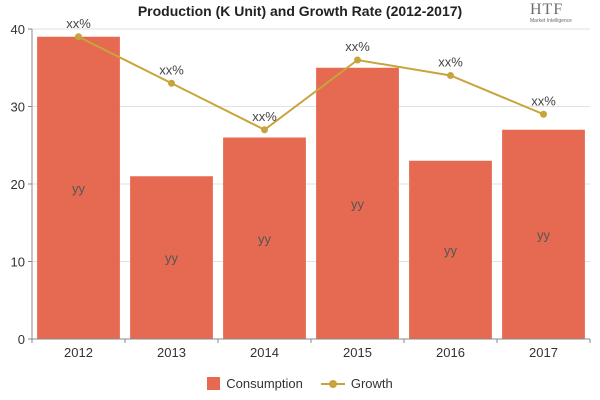 Image resolution: width=600 pixels, height=400 pixels. Describe the element at coordinates (214, 383) in the screenshot. I see `legend-swatch-bar` at that location.